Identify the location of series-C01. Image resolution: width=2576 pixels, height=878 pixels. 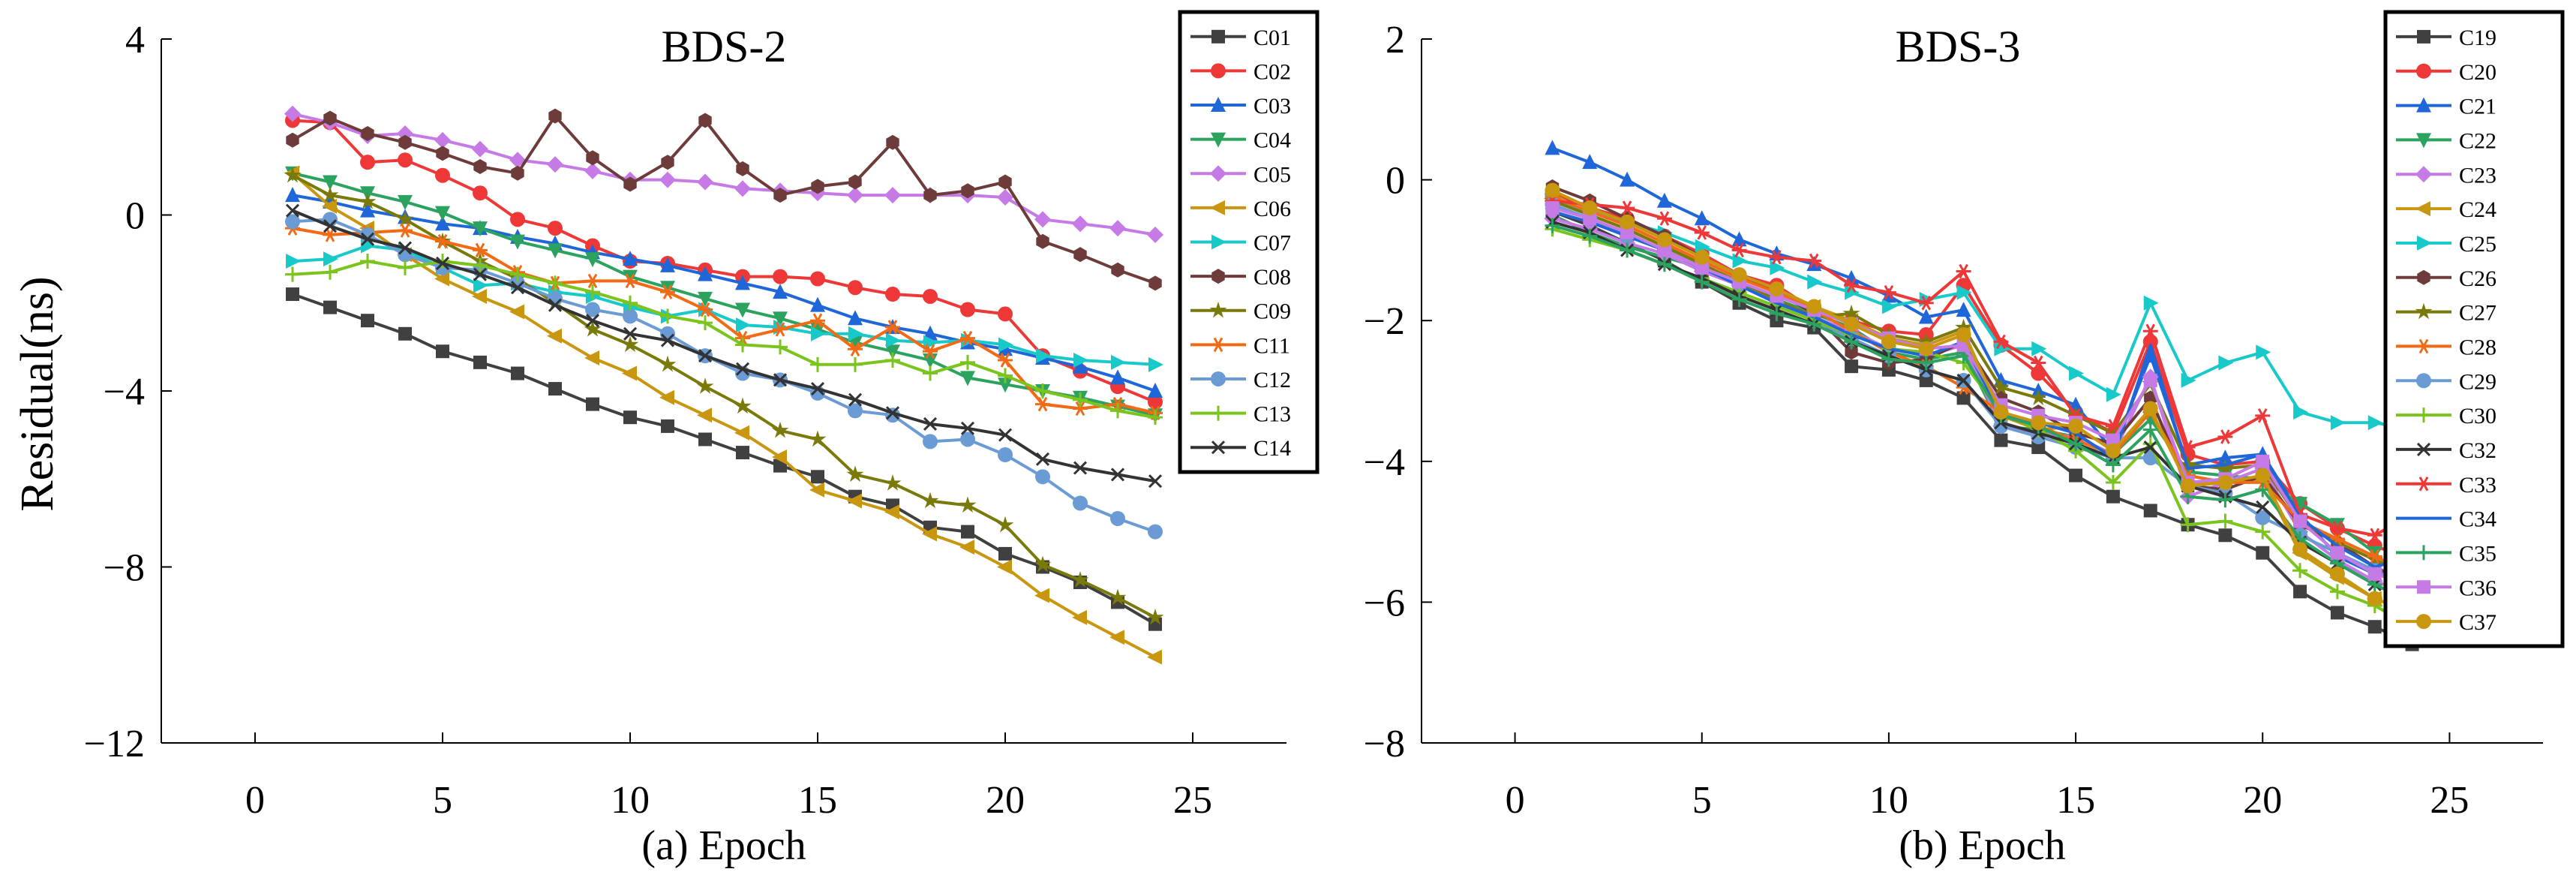
(724, 459).